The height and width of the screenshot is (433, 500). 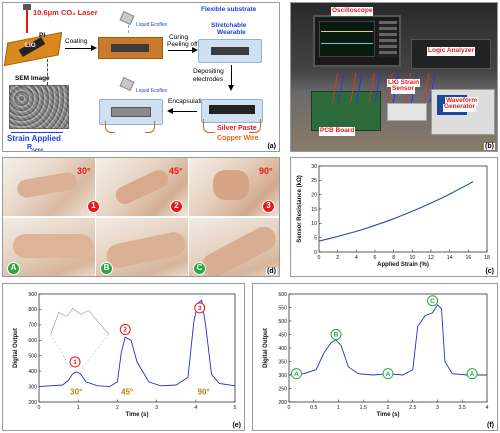 I want to click on y-tick-label-8: 600, so click(x=282, y=295).